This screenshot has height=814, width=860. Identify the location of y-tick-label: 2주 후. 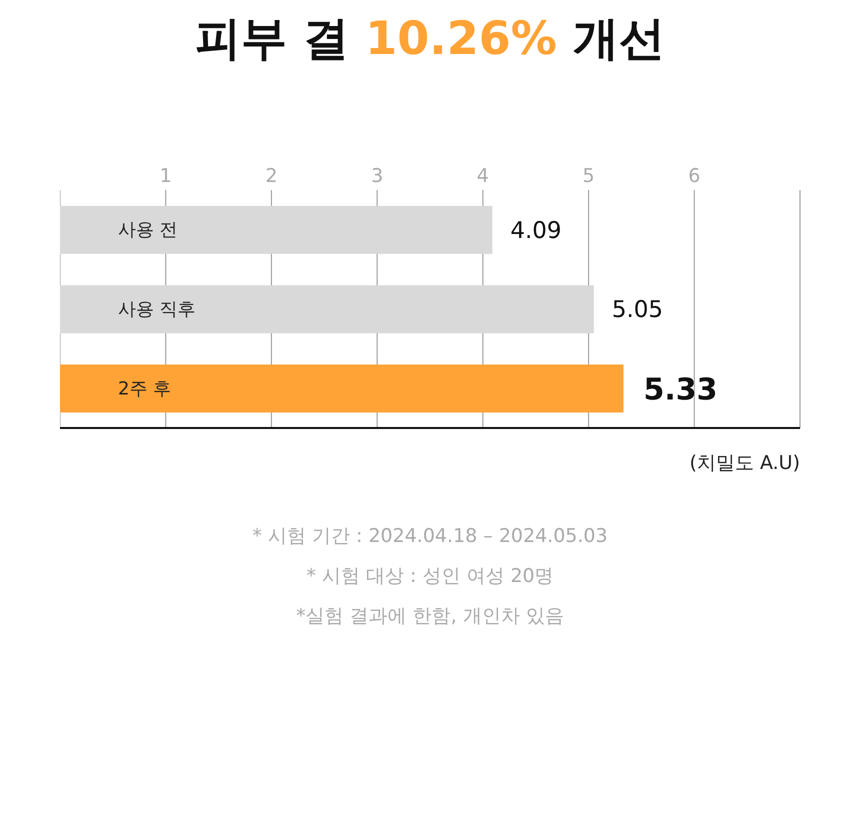
(145, 389).